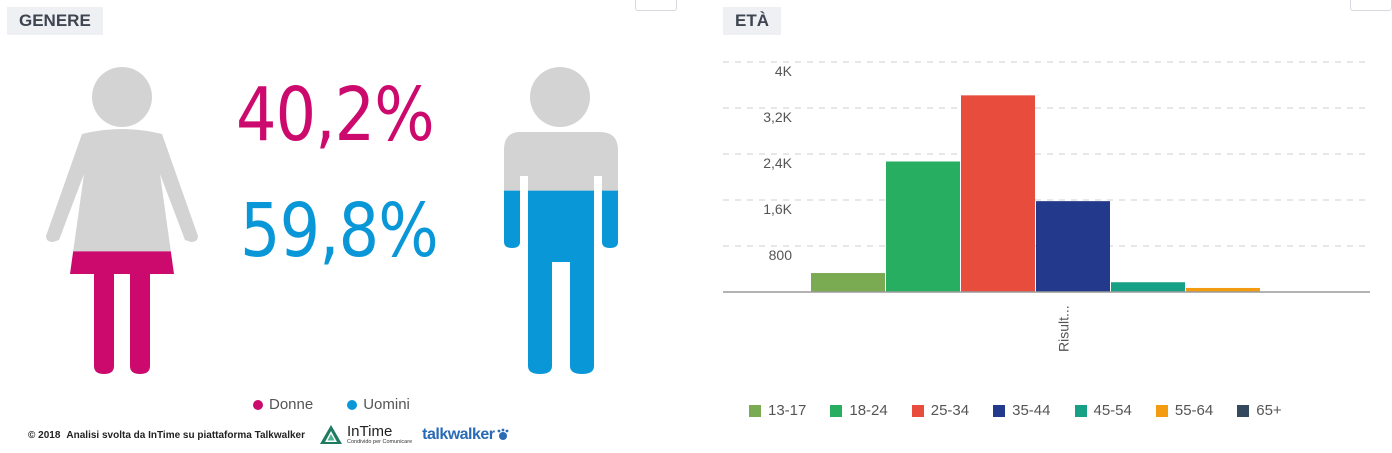  Describe the element at coordinates (656, 5) in the screenshot. I see `gender-panel-menu-button` at that location.